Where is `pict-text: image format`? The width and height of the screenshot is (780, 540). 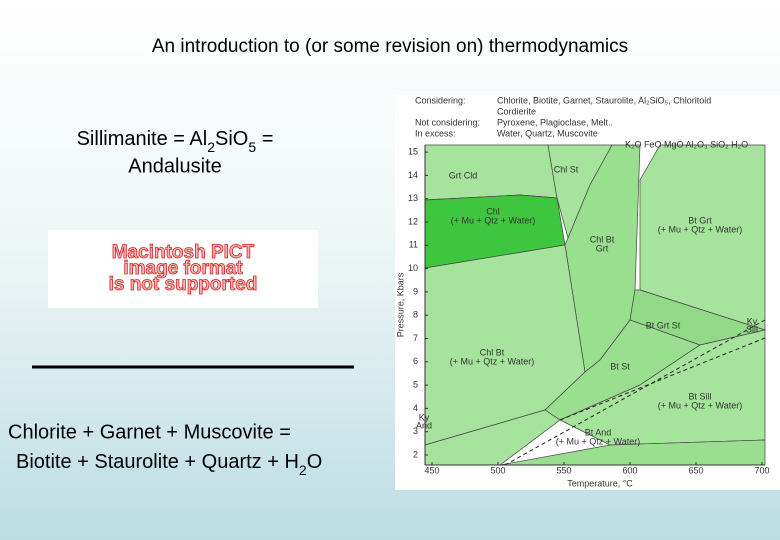
pict-text: image format is located at coordinates (183, 268).